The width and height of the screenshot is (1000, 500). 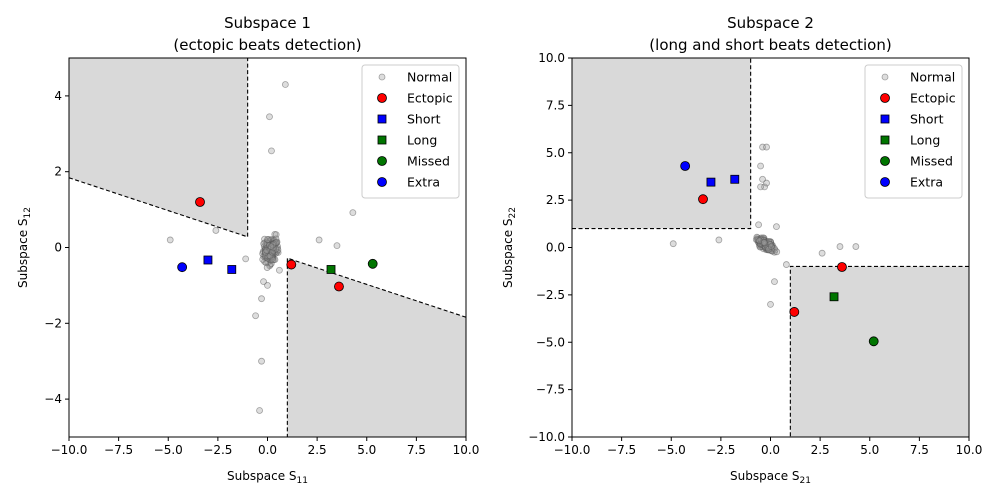 I want to click on x-axis-label: Subspace S21, so click(x=770, y=477).